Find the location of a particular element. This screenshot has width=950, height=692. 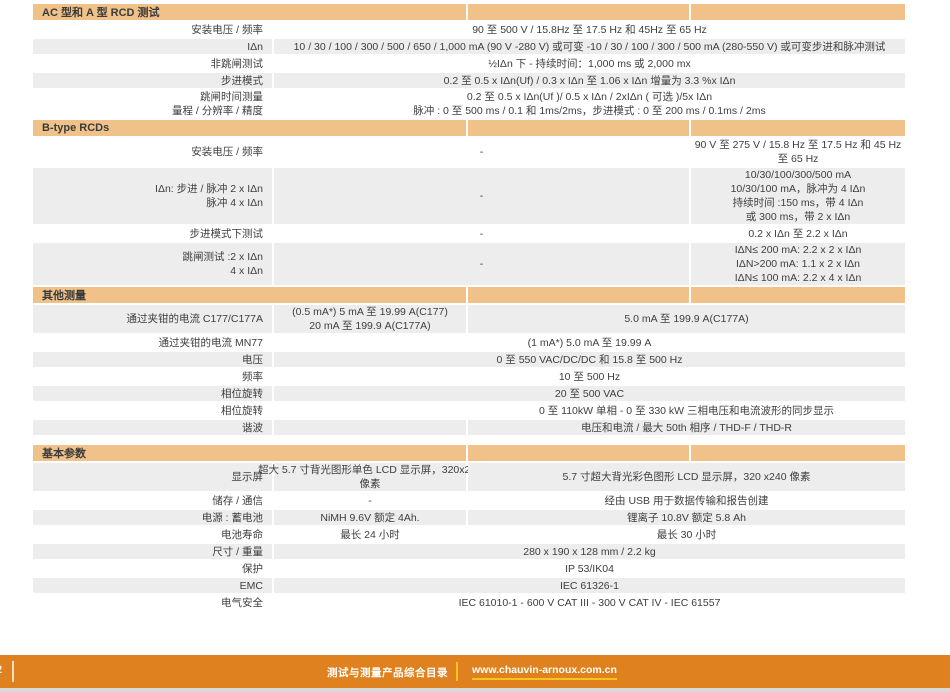

spec-row: 储存 / 通信 - 经由 USB 用于数据传输和报告创建 is located at coordinates (469, 500).